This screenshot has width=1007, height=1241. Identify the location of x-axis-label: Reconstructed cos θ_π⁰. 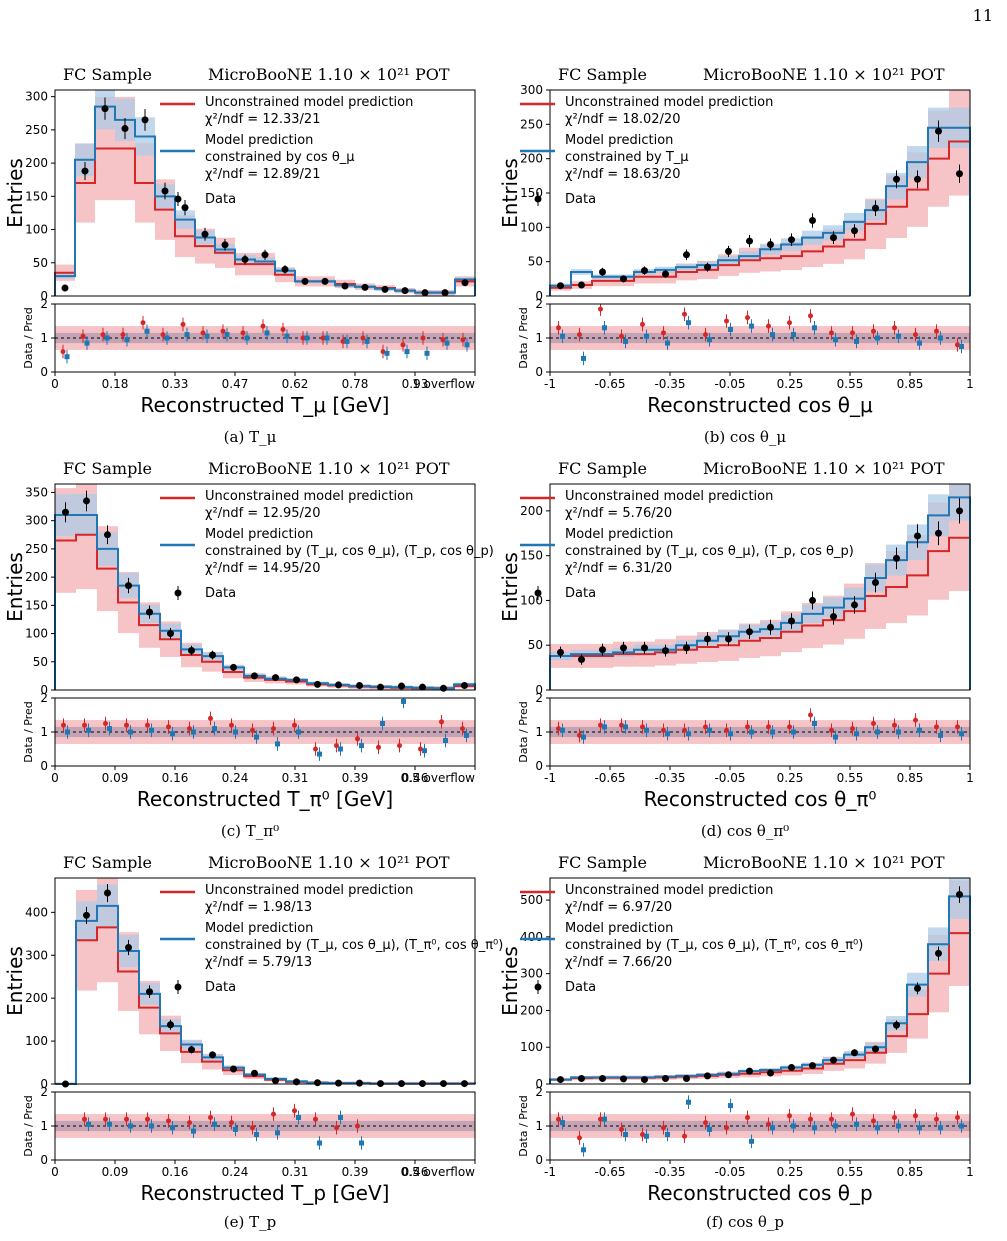
(760, 799).